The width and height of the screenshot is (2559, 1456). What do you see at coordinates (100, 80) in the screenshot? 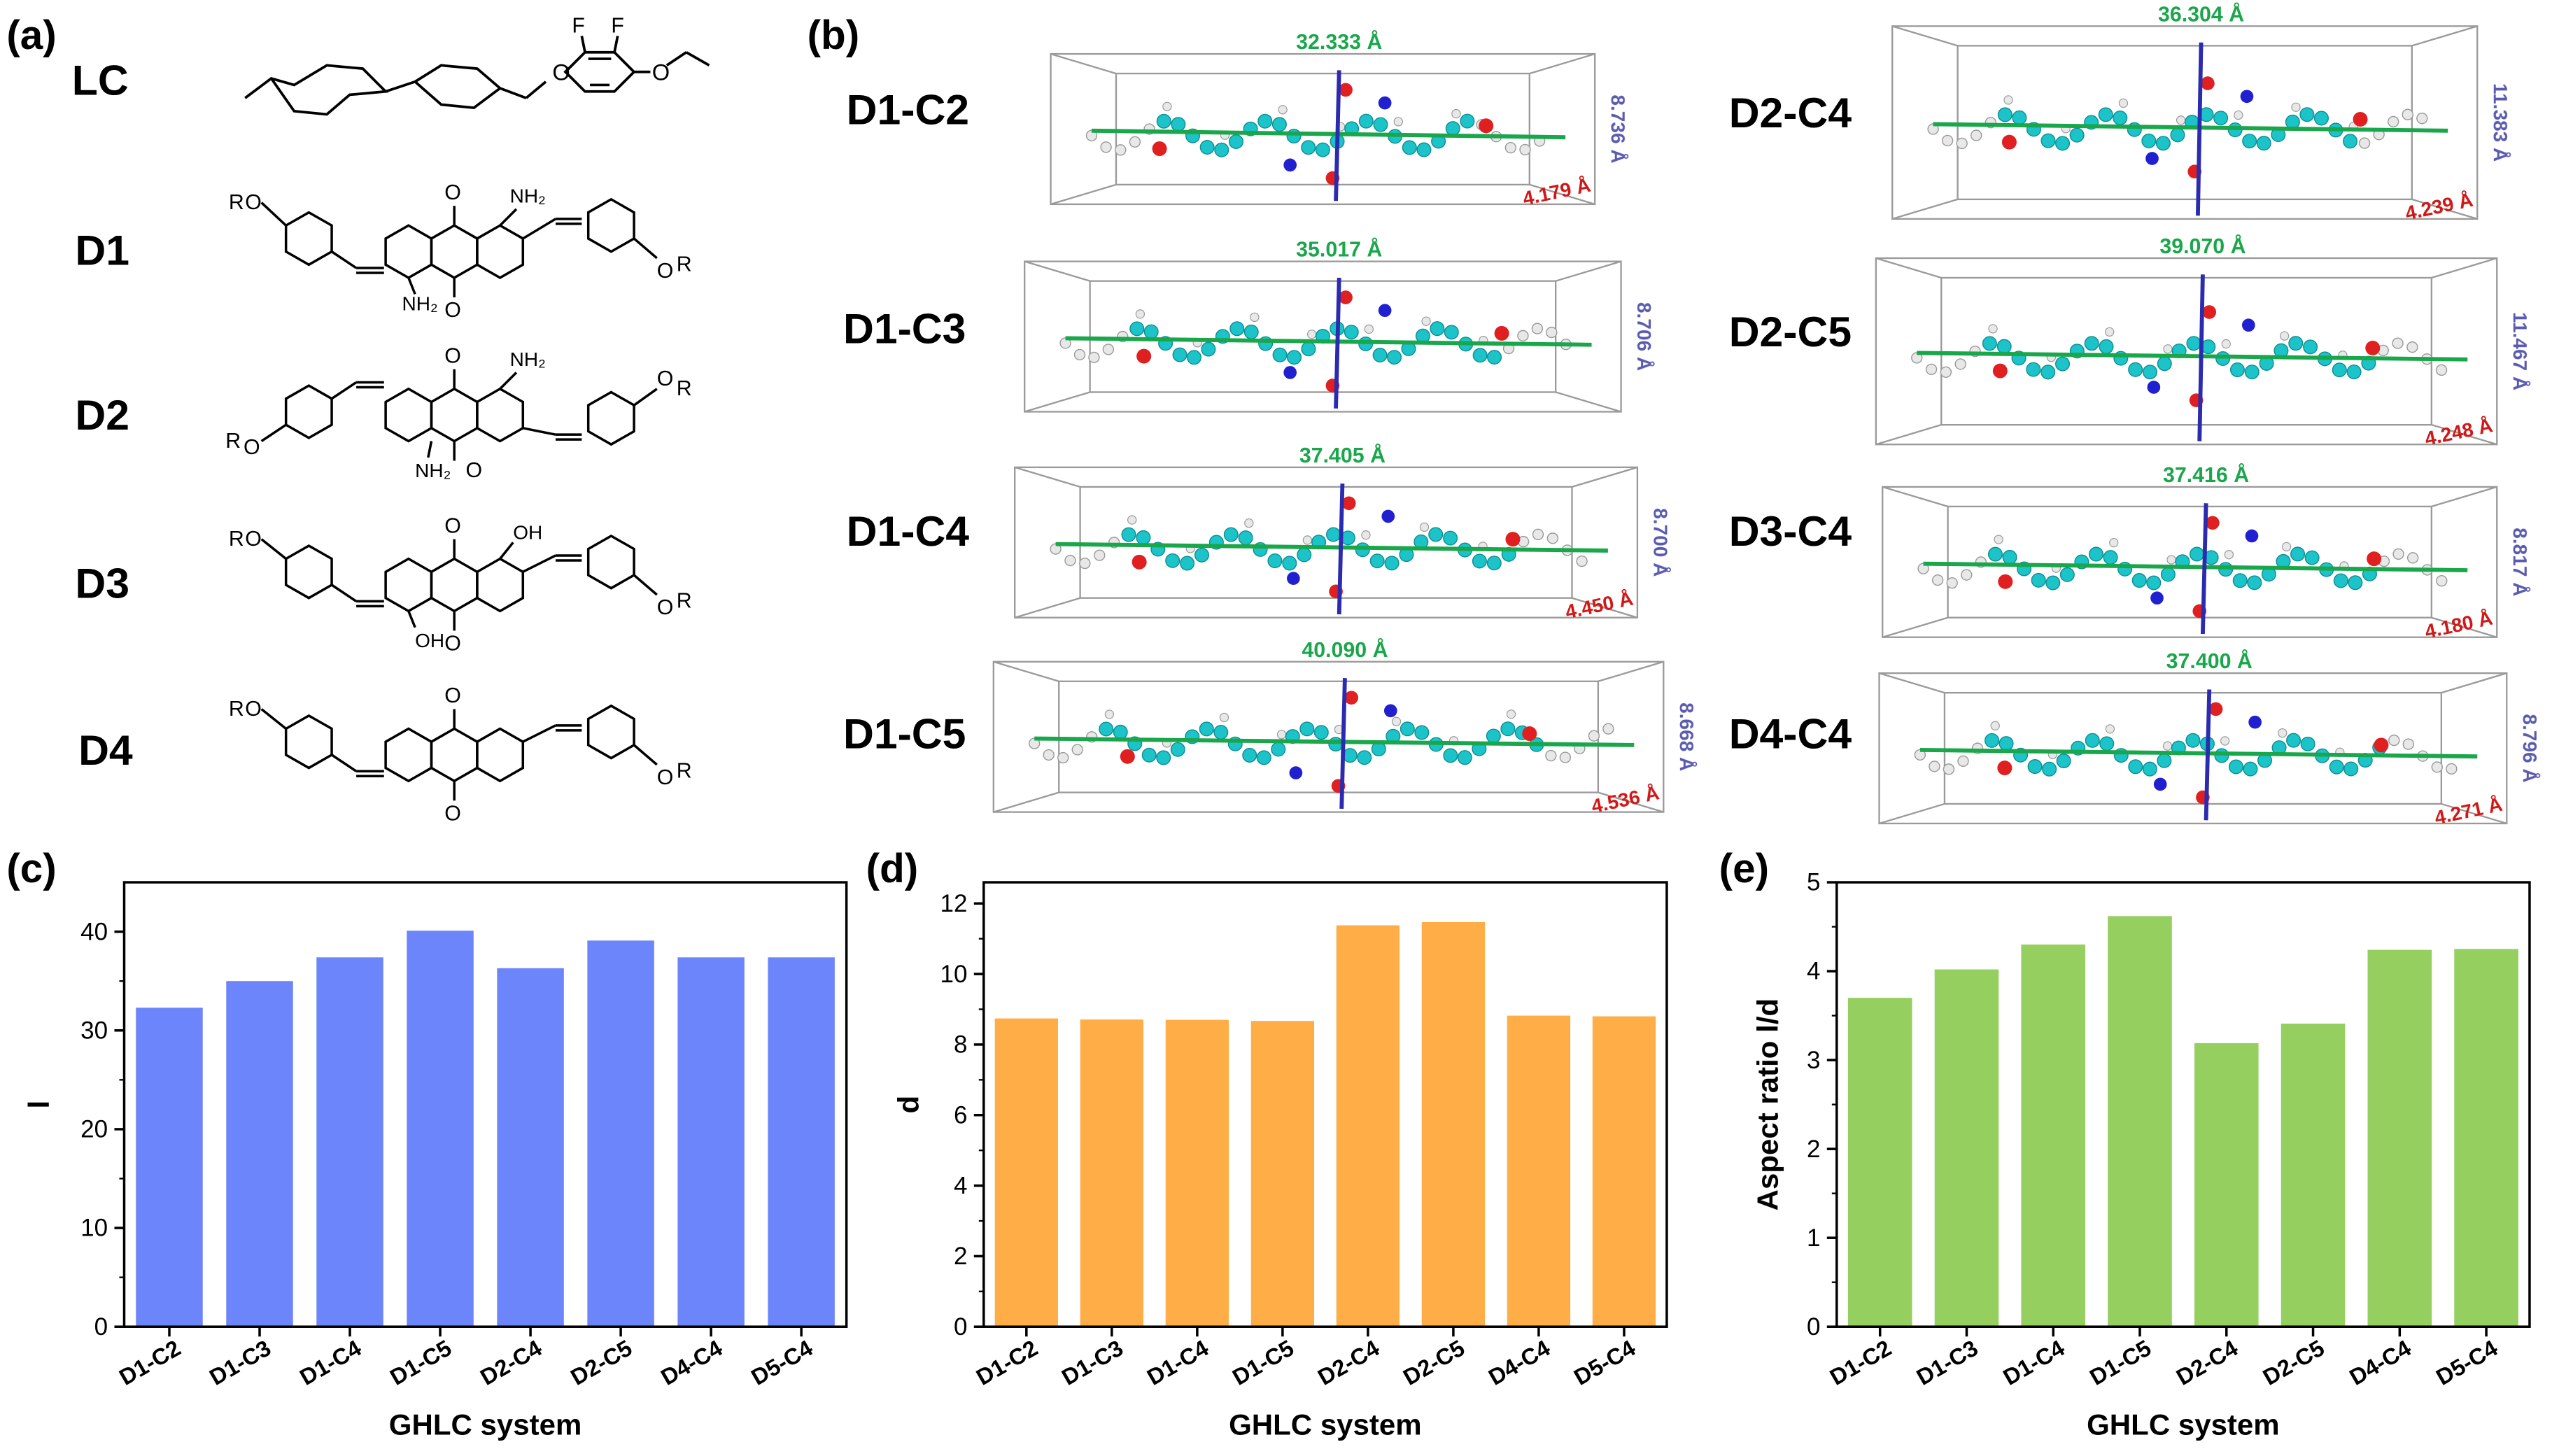
I see `structure-name-lc: LC` at bounding box center [100, 80].